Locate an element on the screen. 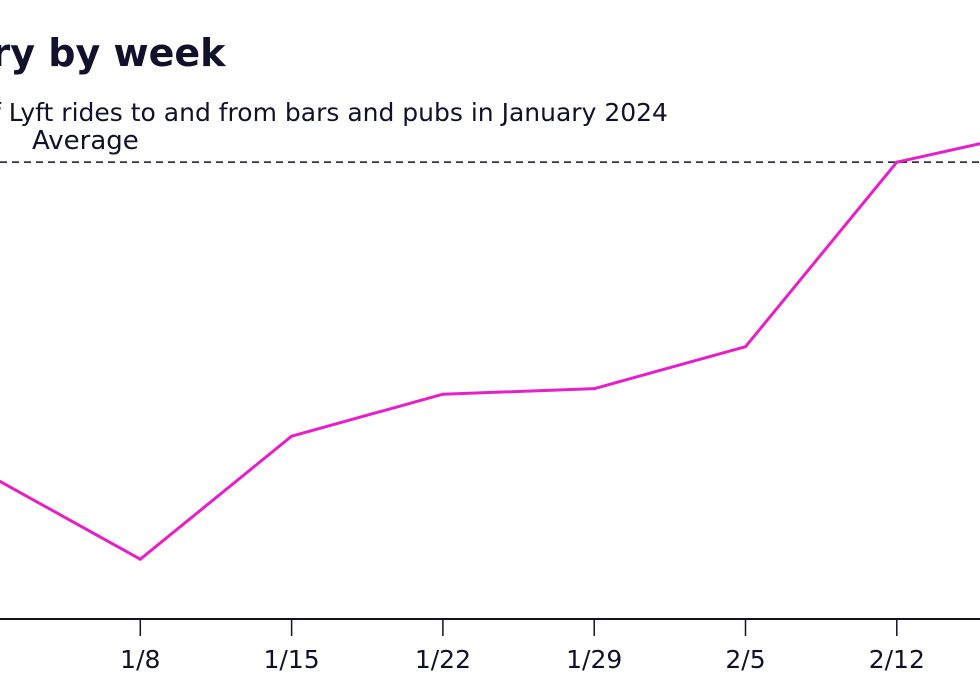  average-reference-label: Average is located at coordinates (85, 141).